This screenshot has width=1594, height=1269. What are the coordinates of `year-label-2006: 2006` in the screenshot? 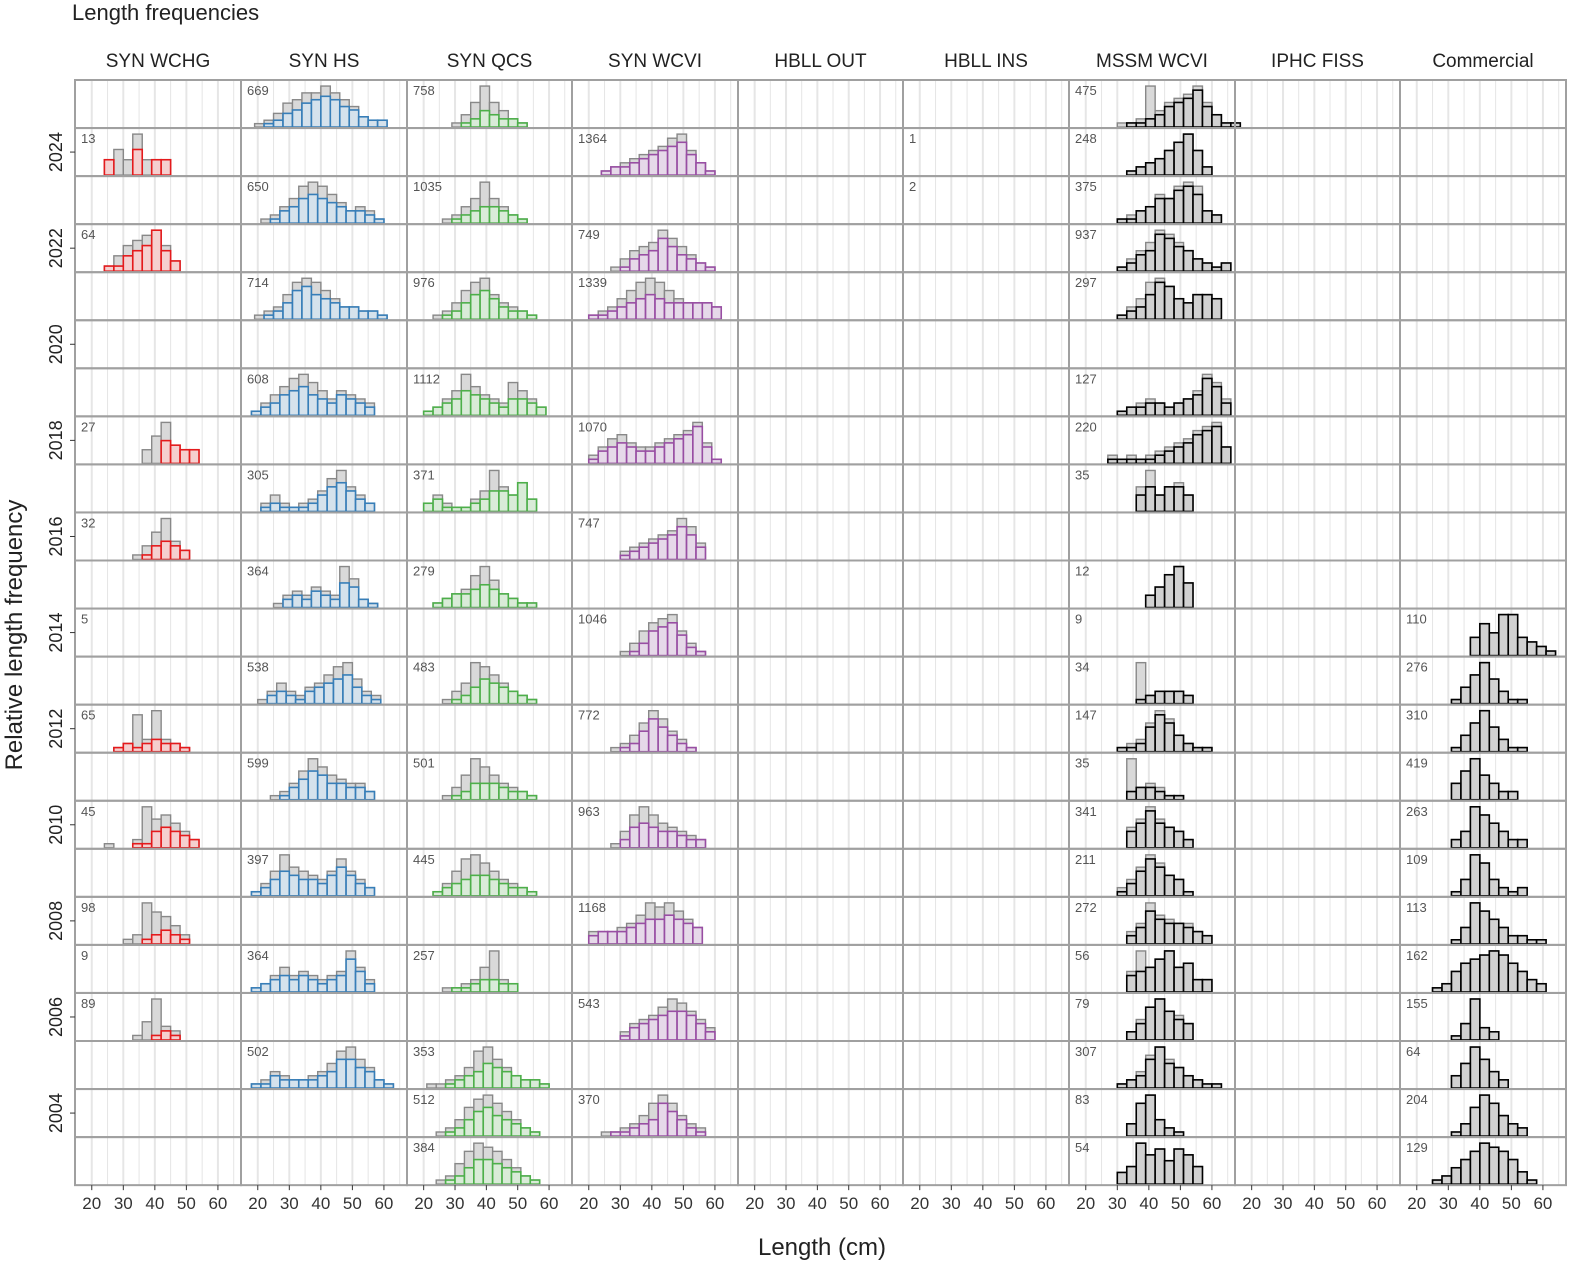 It's located at (56, 1017).